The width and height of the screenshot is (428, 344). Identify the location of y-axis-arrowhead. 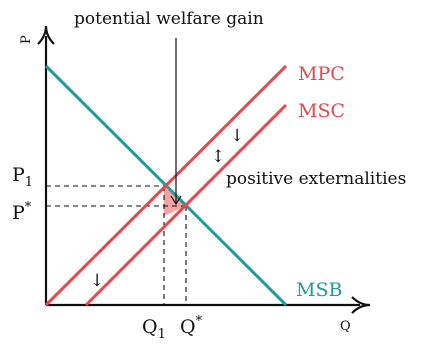
(46, 35).